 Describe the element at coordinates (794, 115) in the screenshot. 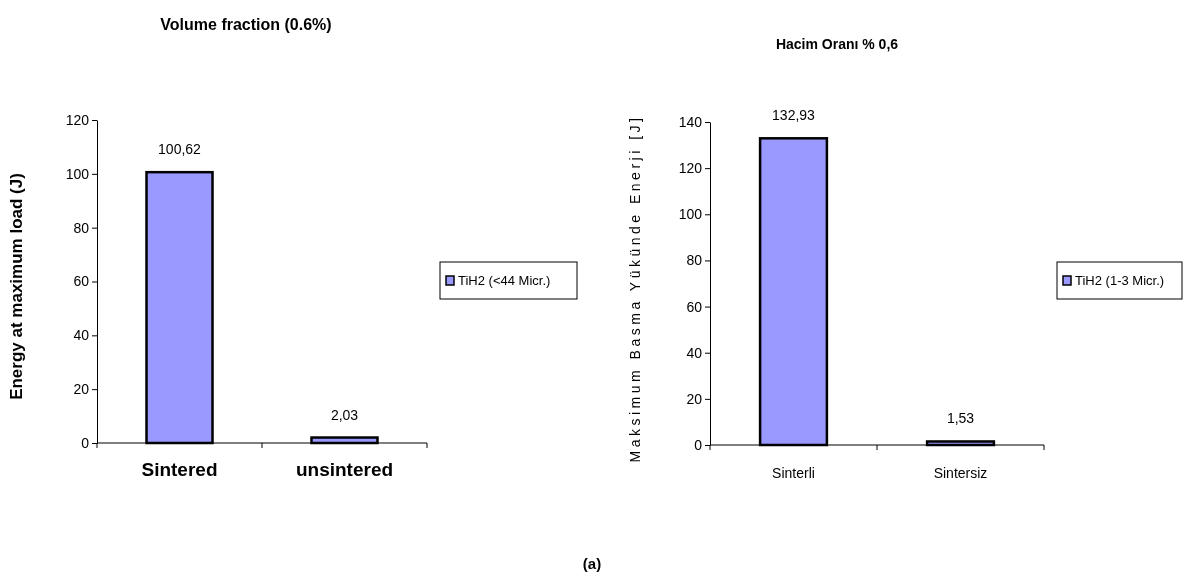

I see `data-label: 132,93` at that location.